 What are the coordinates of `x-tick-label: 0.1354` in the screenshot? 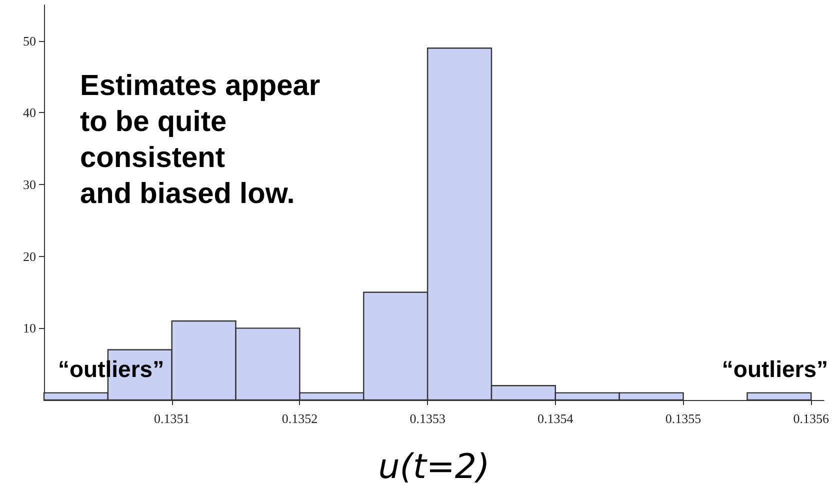 It's located at (556, 418).